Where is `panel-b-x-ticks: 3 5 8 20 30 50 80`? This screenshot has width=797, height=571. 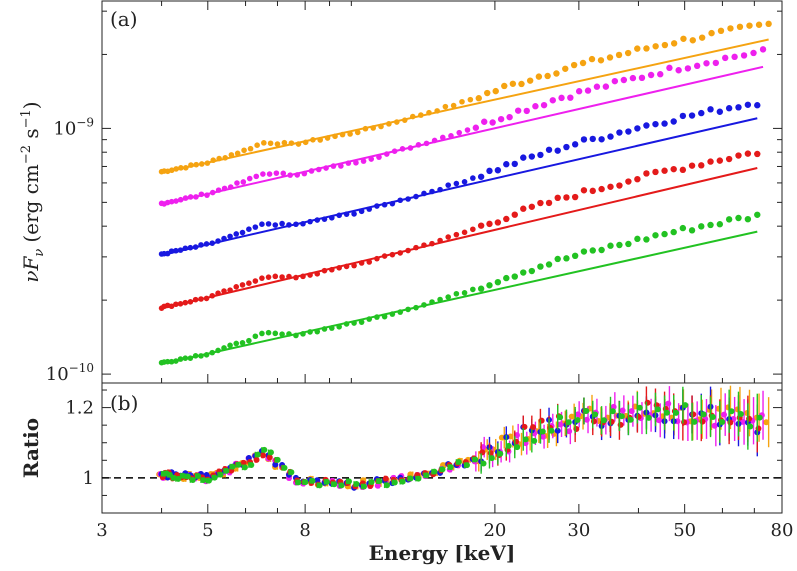 panel-b-x-ticks: 3 5 8 20 30 50 80 is located at coordinates (444, 522).